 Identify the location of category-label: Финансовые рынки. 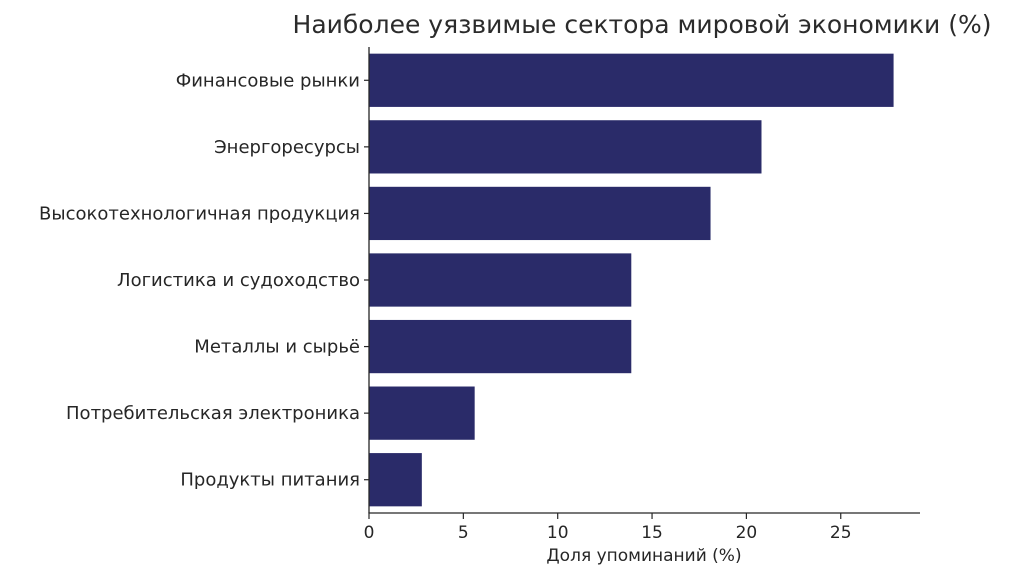
(268, 80).